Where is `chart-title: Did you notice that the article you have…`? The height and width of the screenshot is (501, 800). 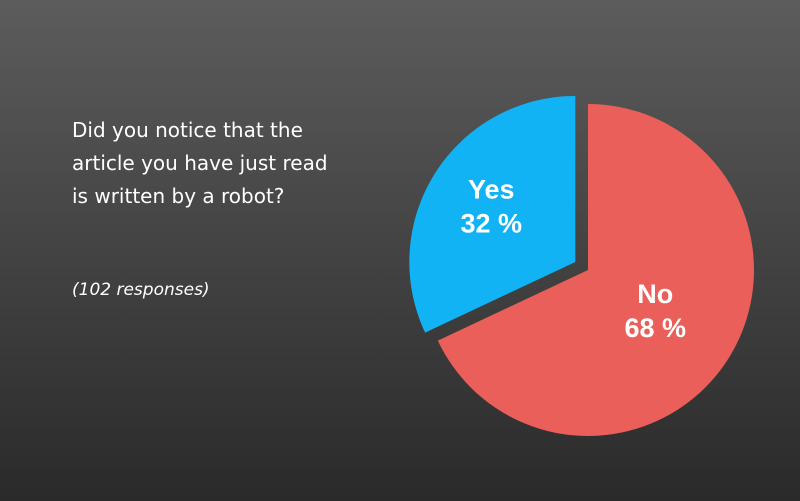 chart-title: Did you notice that the article you have… is located at coordinates (200, 163).